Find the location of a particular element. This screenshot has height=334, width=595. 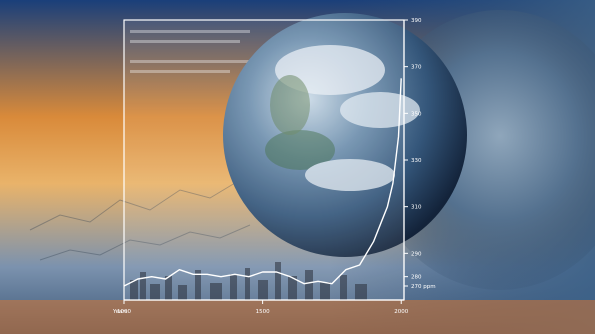

y-tick-label-6: 390 is located at coordinates (416, 21).